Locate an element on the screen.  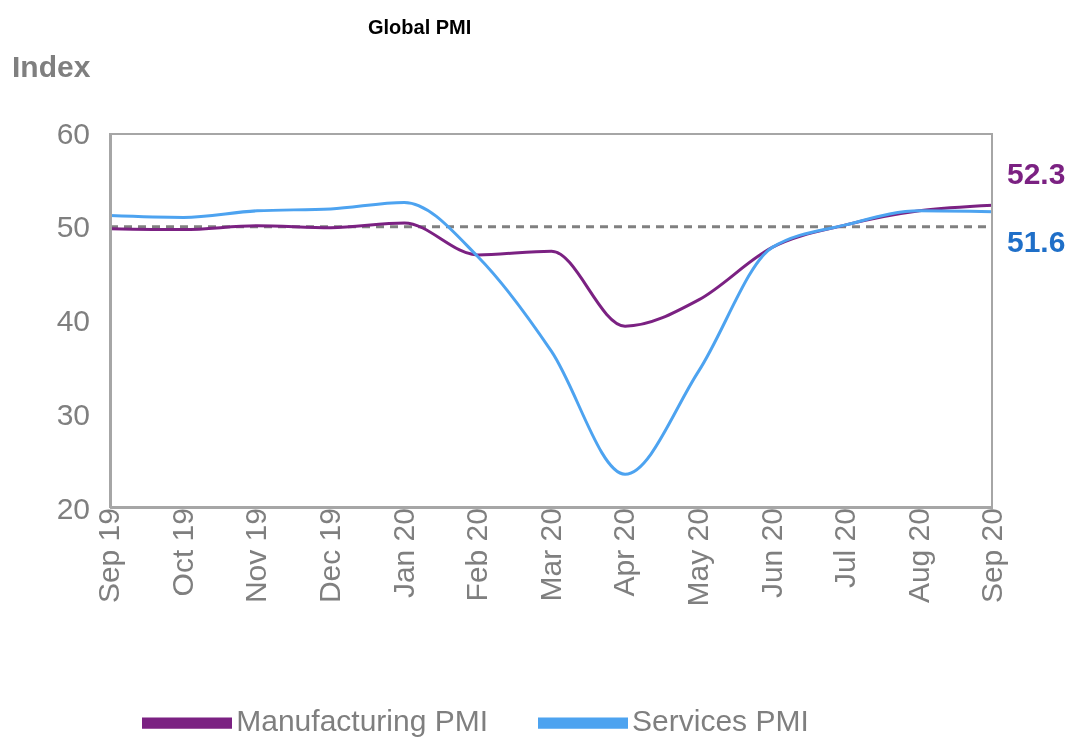
y-tick-label: 20 is located at coordinates (73, 508).